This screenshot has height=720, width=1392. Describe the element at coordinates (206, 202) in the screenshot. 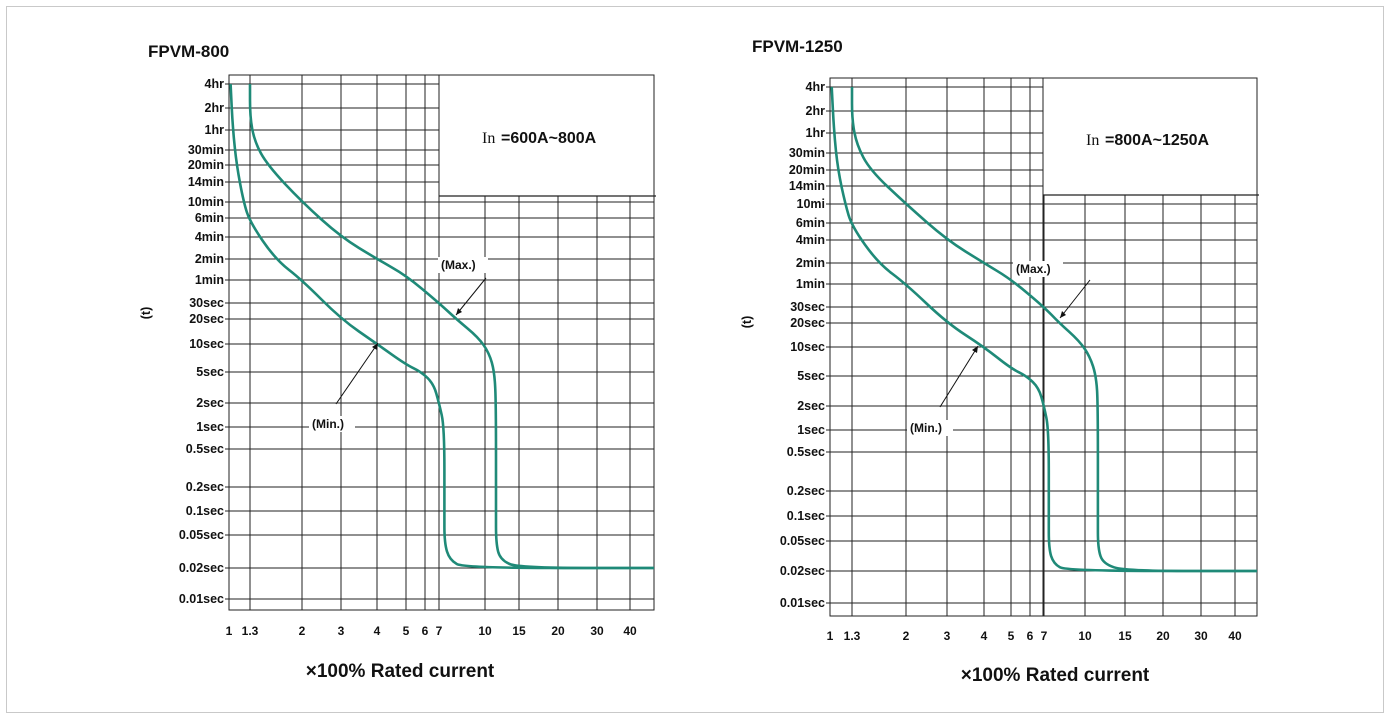

I see `y-tick-label: 10min` at that location.